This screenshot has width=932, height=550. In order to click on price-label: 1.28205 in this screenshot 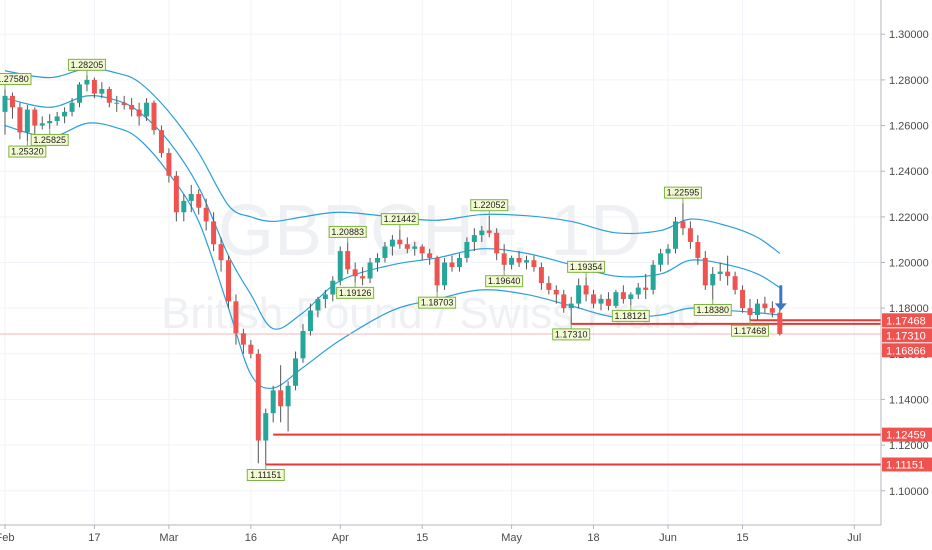, I will do `click(87, 65)`.